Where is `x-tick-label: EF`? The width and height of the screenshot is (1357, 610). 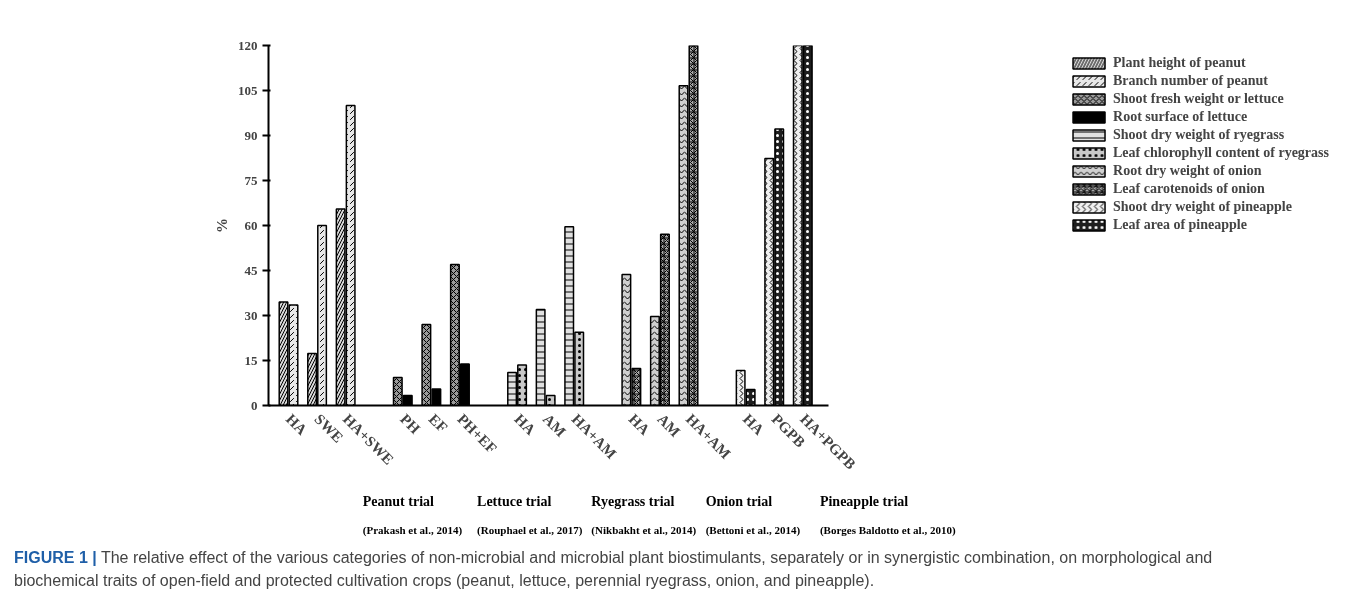
x-tick-label: EF is located at coordinates (438, 423).